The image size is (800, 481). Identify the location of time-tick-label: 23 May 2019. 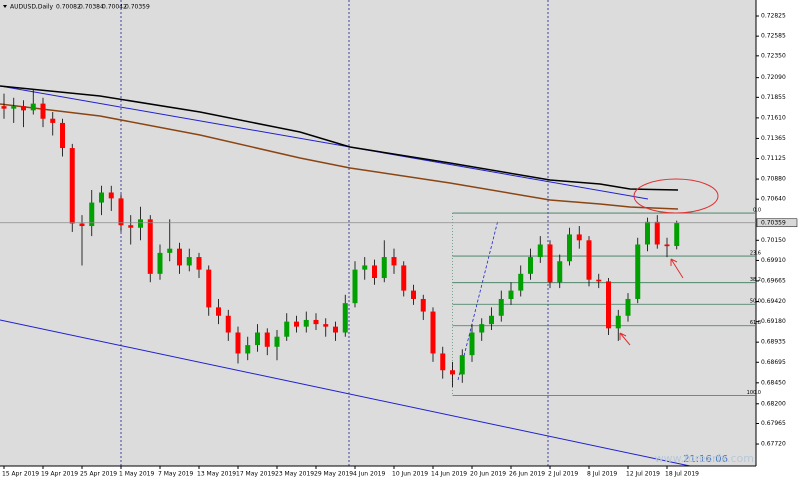
(294, 474).